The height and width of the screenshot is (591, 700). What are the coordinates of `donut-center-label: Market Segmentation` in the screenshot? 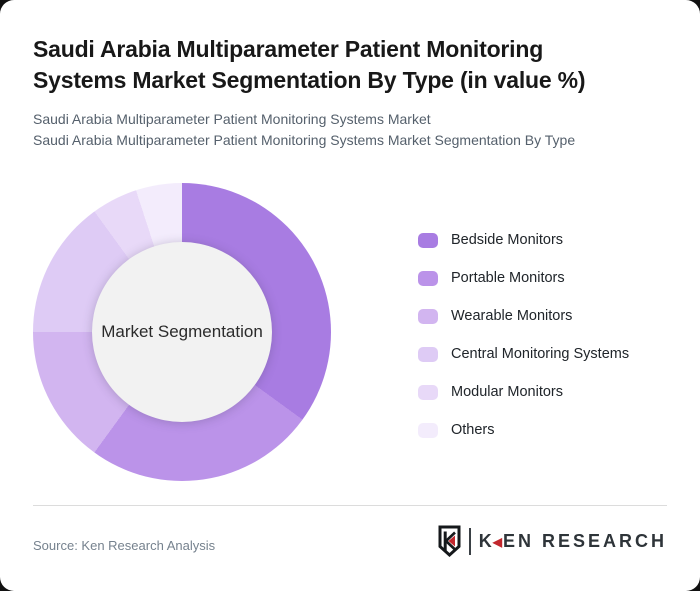 It's located at (182, 331).